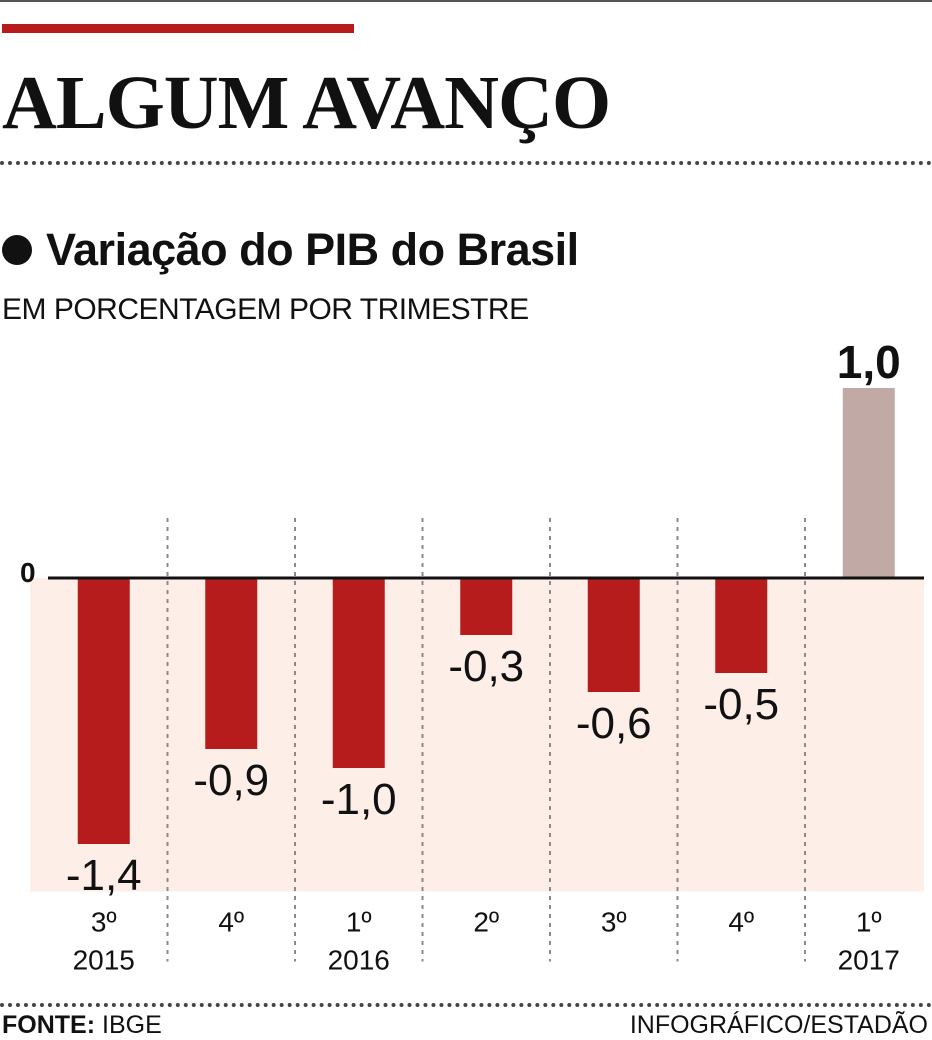 Image resolution: width=932 pixels, height=1040 pixels. I want to click on credit-line: INFOGRÁFICO/ESTADÃO, so click(778, 1025).